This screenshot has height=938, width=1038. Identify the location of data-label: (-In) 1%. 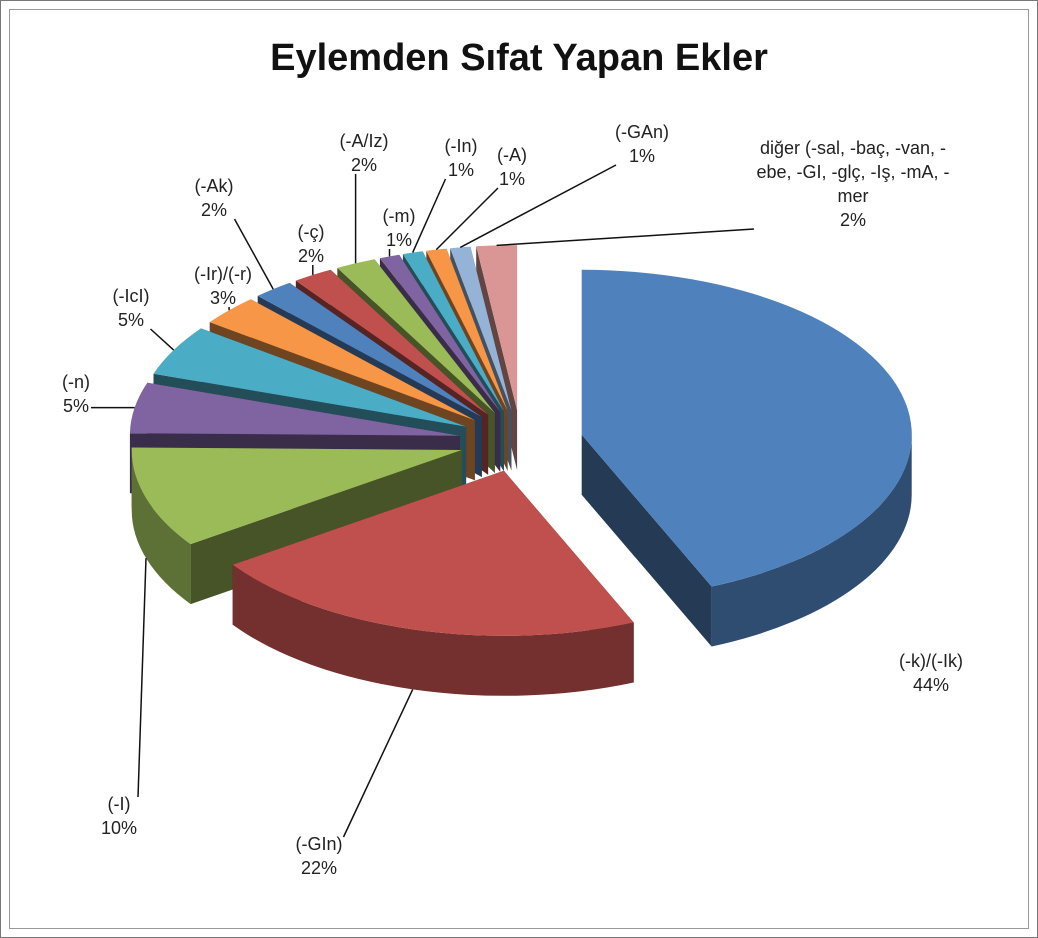
(461, 158).